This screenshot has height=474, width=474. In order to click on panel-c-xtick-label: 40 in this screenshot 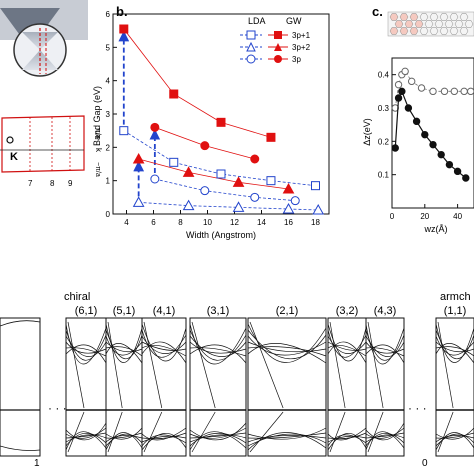, I will do `click(457, 216)`.